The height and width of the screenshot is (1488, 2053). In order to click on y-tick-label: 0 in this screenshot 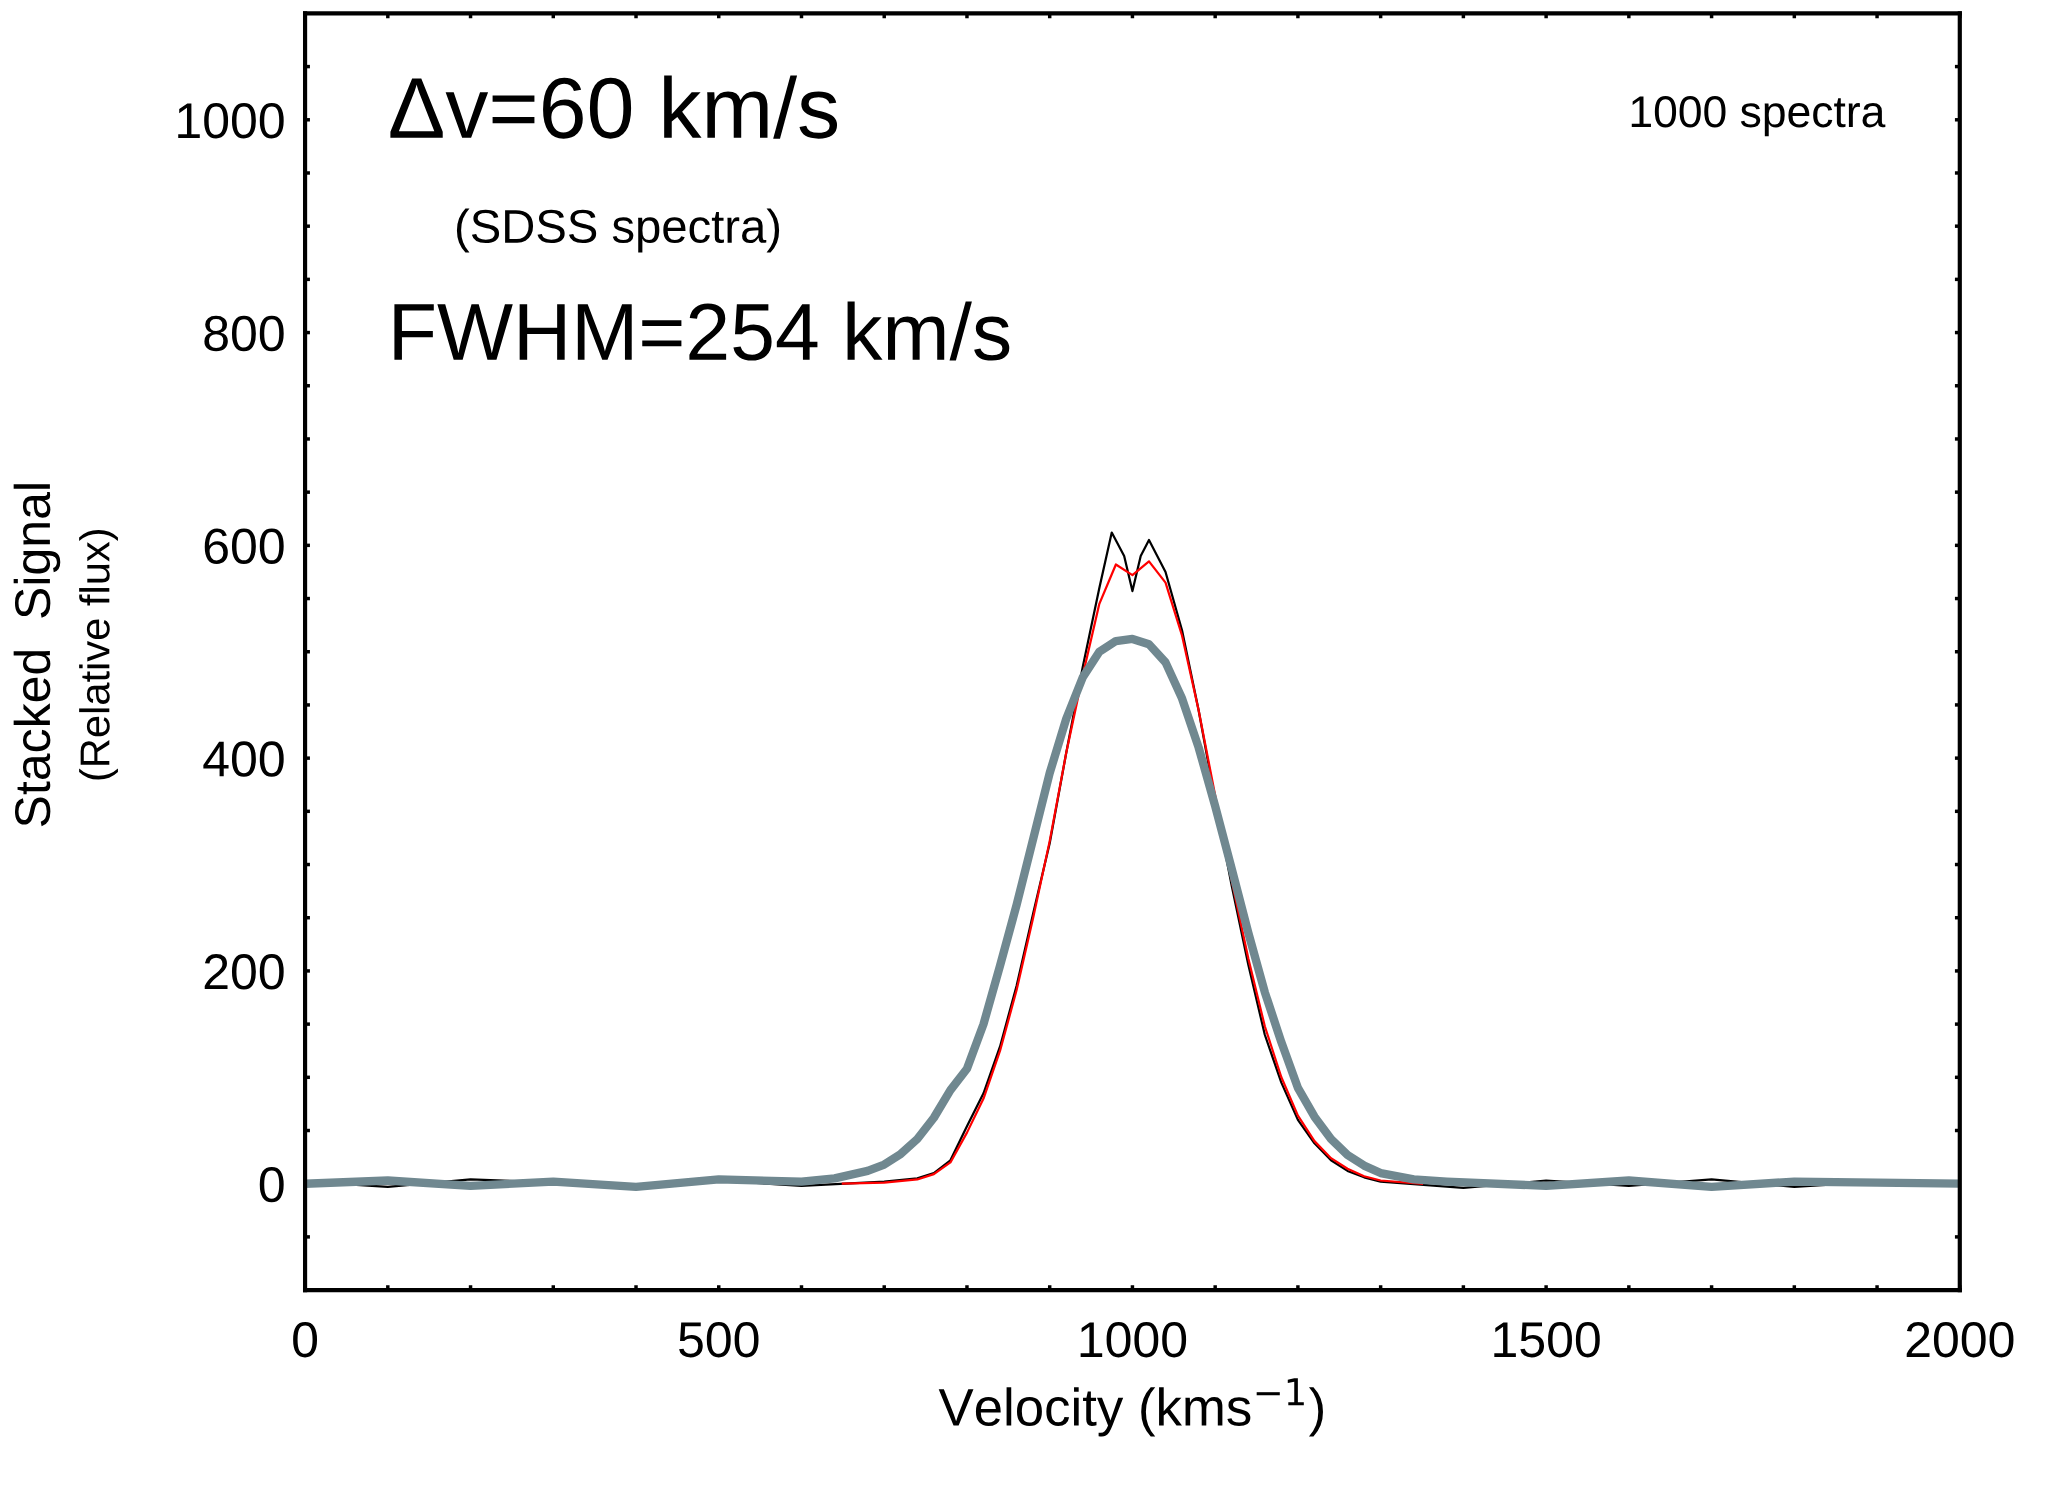, I will do `click(271, 1184)`.